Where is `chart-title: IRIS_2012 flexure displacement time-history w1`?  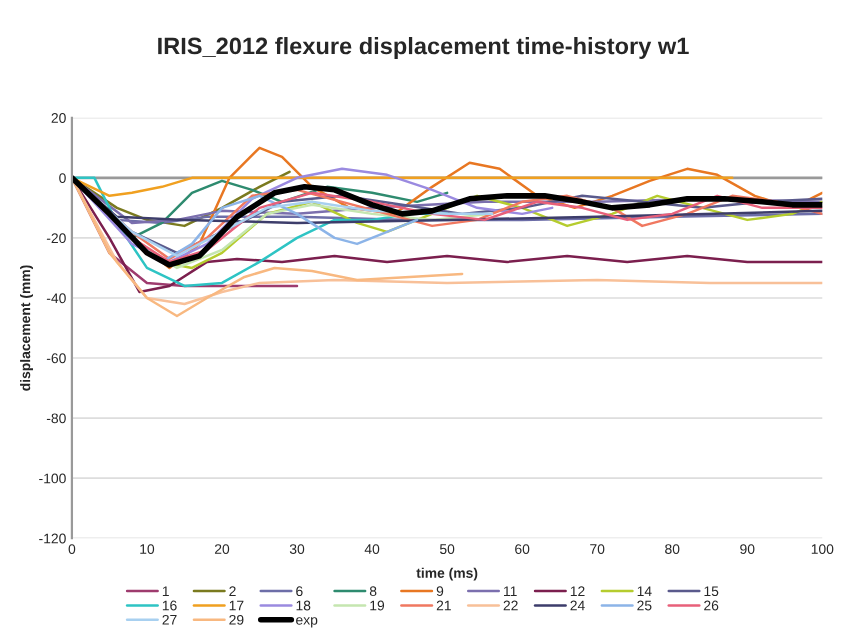 chart-title: IRIS_2012 flexure displacement time-history w1 is located at coordinates (423, 48).